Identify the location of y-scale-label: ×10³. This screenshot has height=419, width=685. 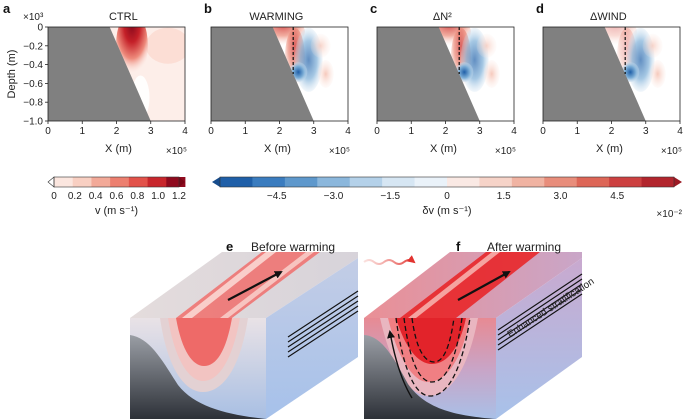
(33, 17).